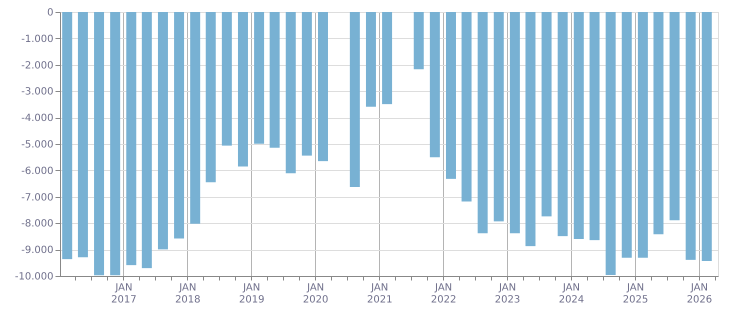  Describe the element at coordinates (571, 294) in the screenshot. I see `x-tick-label: JAN 2024` at that location.